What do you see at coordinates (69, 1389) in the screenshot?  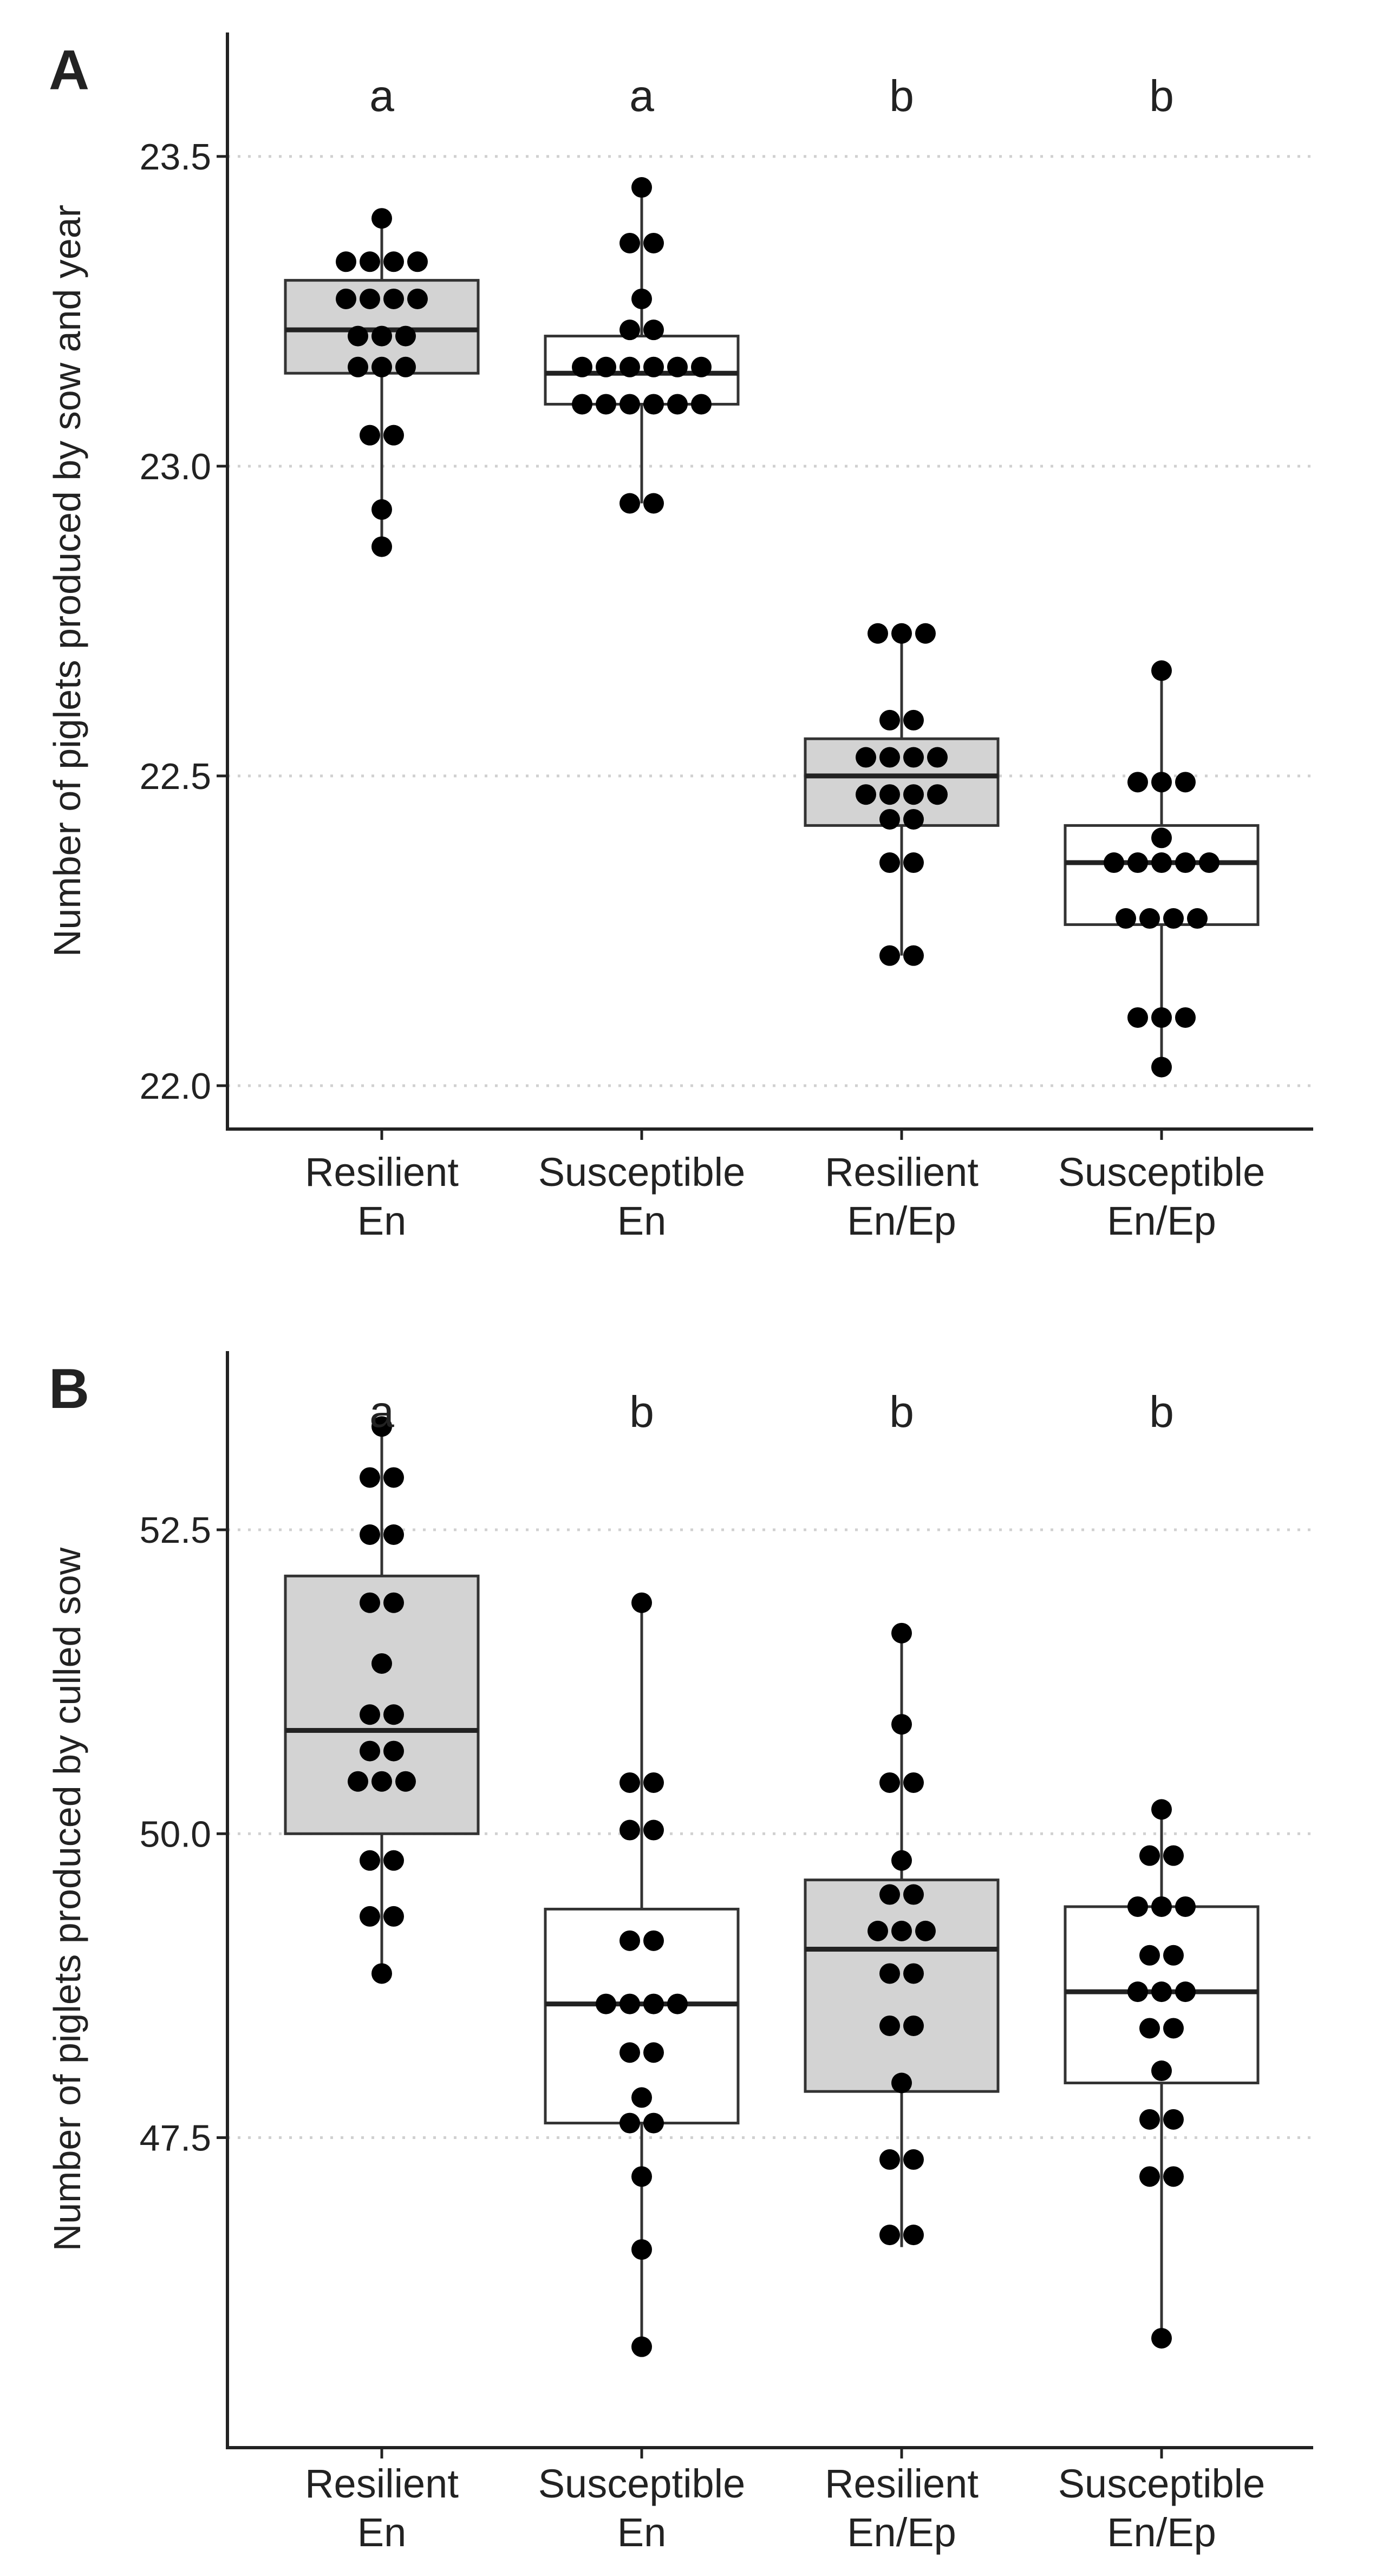 I see `panel-label: B` at bounding box center [69, 1389].